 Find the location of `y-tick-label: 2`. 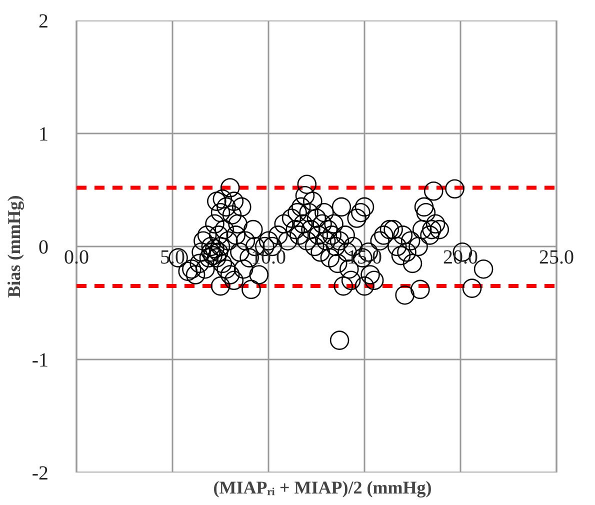

y-tick-label: 2 is located at coordinates (43, 21).